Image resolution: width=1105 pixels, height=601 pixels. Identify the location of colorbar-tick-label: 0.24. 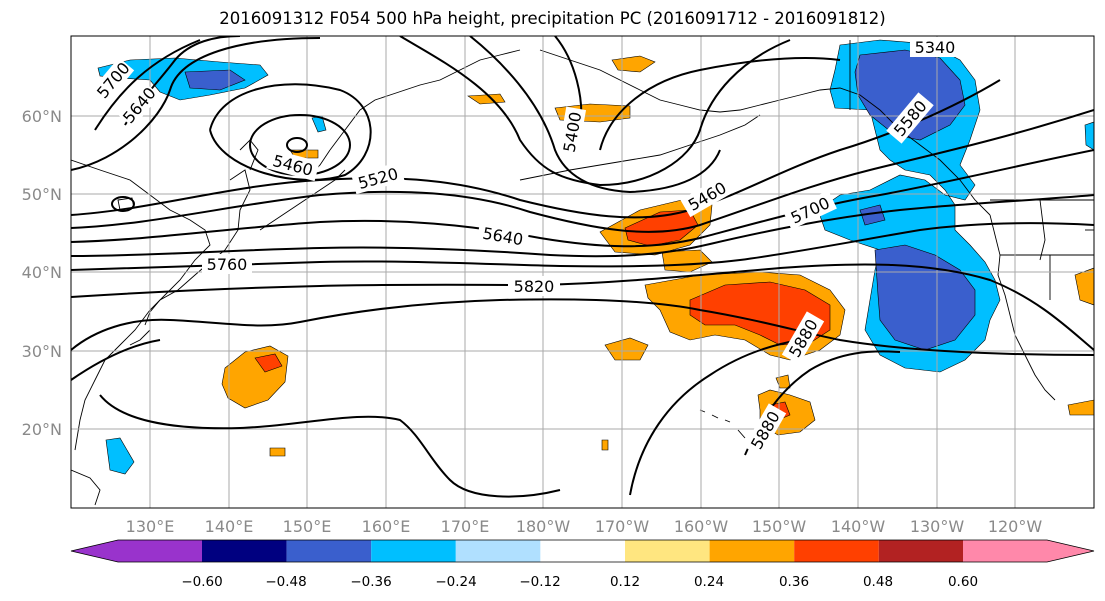
(709, 582).